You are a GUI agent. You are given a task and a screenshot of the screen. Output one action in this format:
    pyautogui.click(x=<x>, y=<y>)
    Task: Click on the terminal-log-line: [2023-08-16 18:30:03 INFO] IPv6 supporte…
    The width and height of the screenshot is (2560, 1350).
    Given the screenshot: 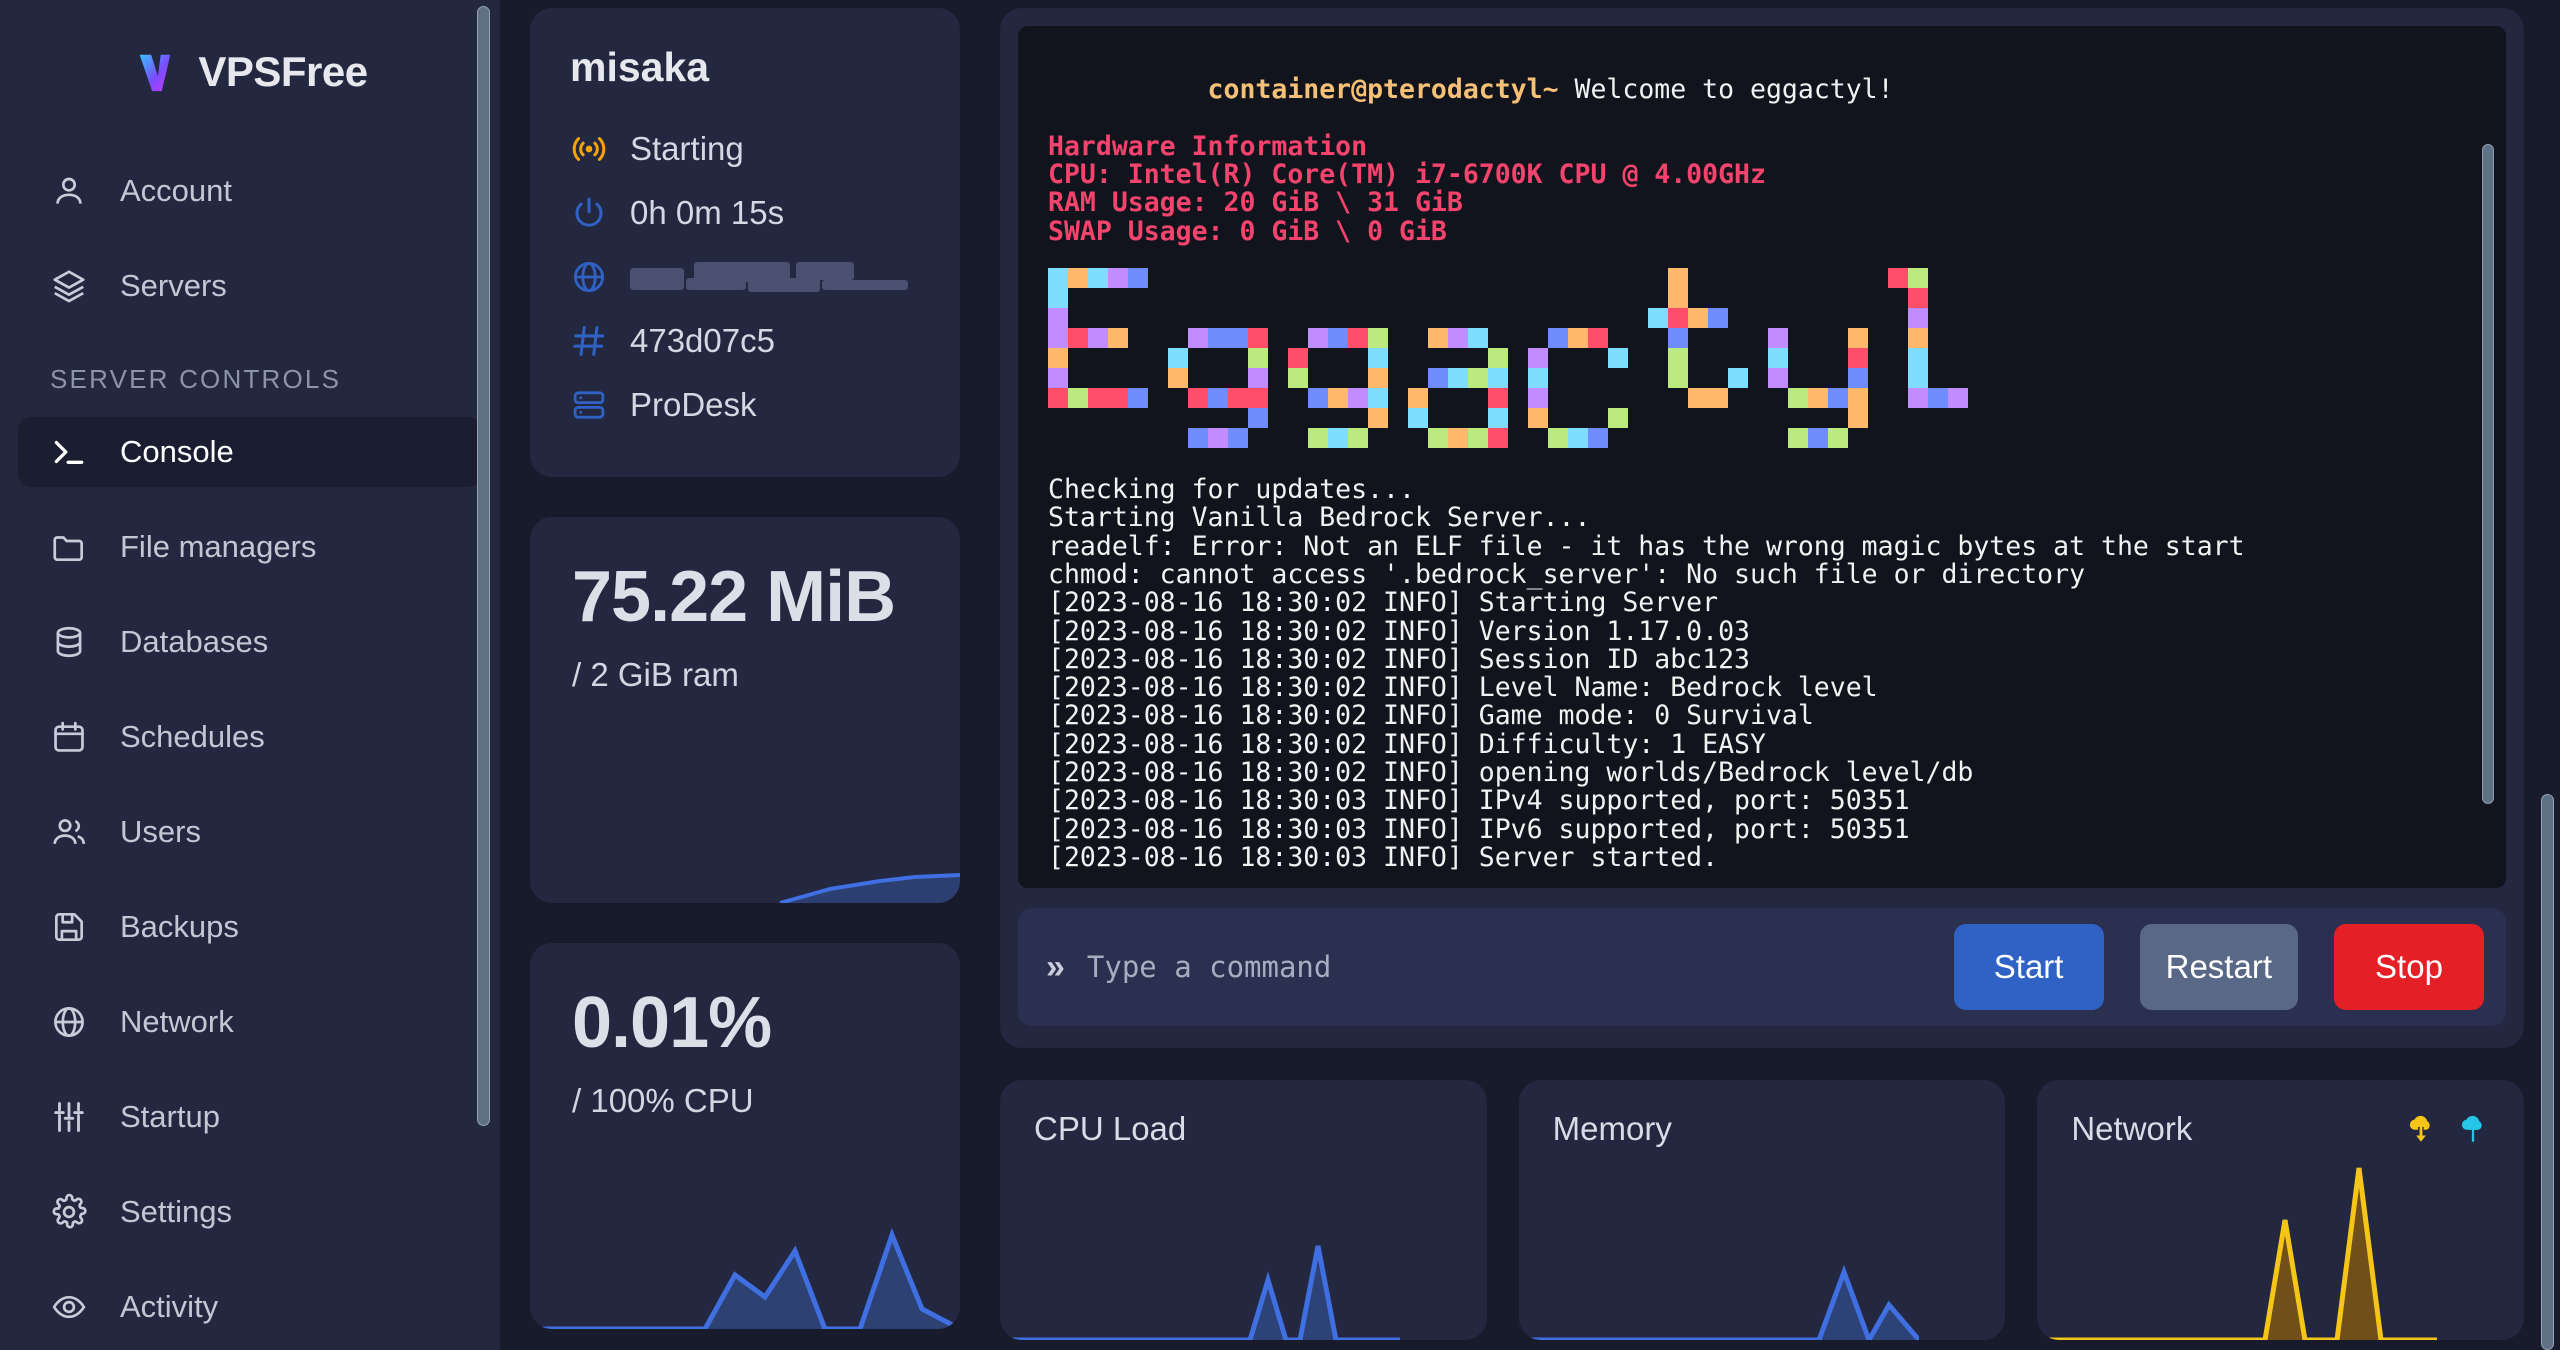 What is the action you would take?
    pyautogui.click(x=1479, y=829)
    